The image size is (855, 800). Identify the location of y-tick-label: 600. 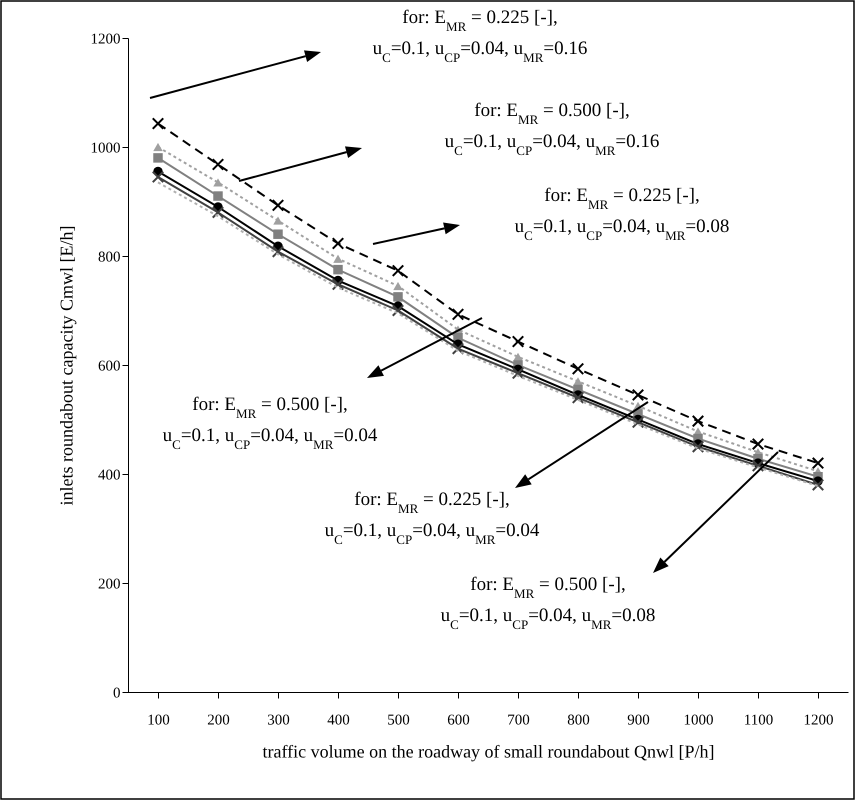
(109, 366).